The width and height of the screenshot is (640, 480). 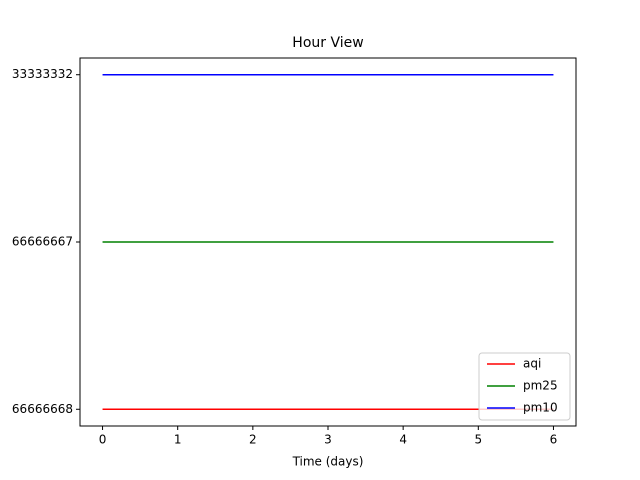 I want to click on x-tick-label: 4, so click(x=403, y=440).